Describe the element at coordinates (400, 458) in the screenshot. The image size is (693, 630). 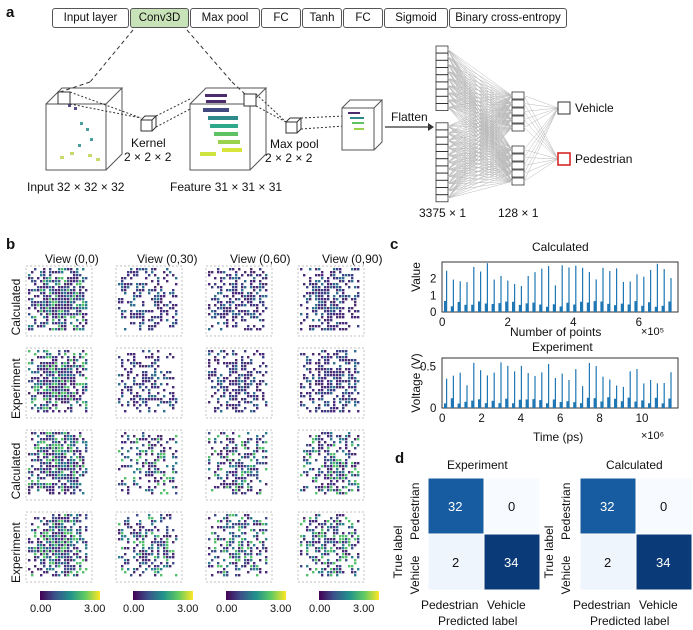
I see `panel-label-d: d` at that location.